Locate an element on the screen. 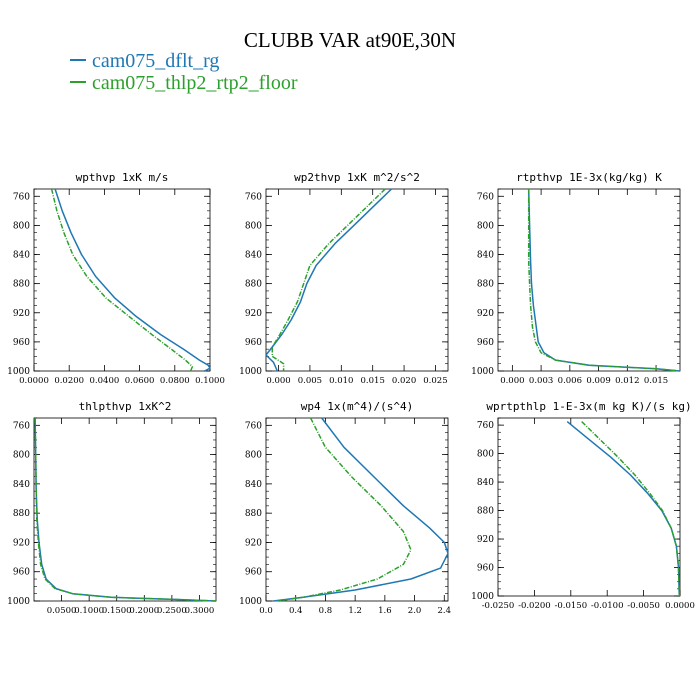 The image size is (700, 700). x-tick-label: 0.4 is located at coordinates (296, 611).